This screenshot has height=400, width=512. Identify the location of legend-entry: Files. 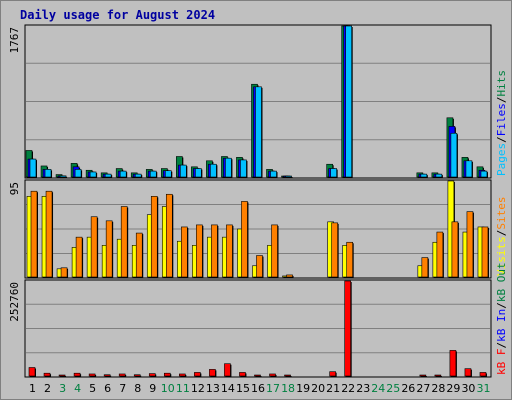
(501, 119).